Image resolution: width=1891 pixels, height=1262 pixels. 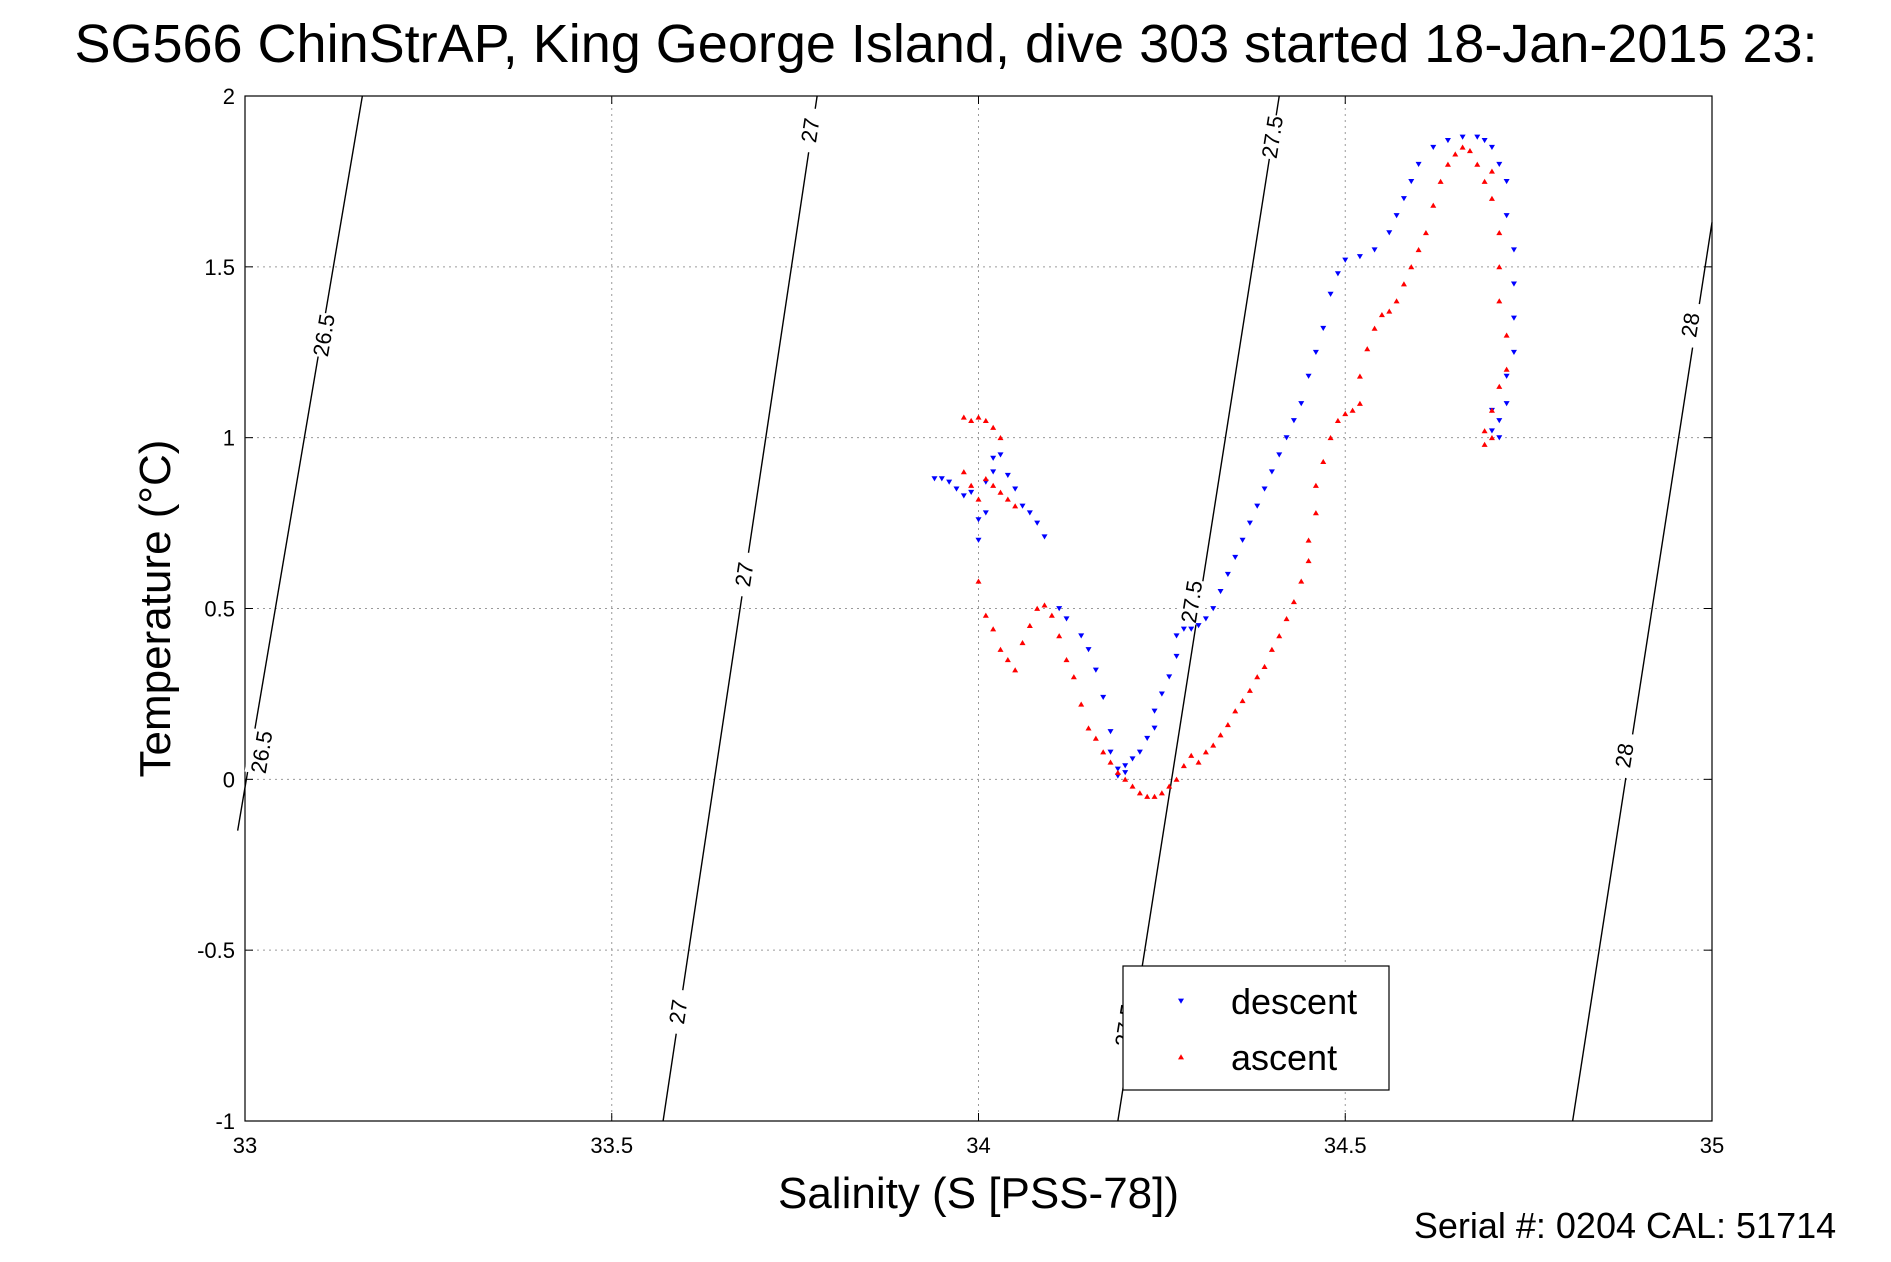 What do you see at coordinates (978, 1145) in the screenshot?
I see `x-tick-label: 34` at bounding box center [978, 1145].